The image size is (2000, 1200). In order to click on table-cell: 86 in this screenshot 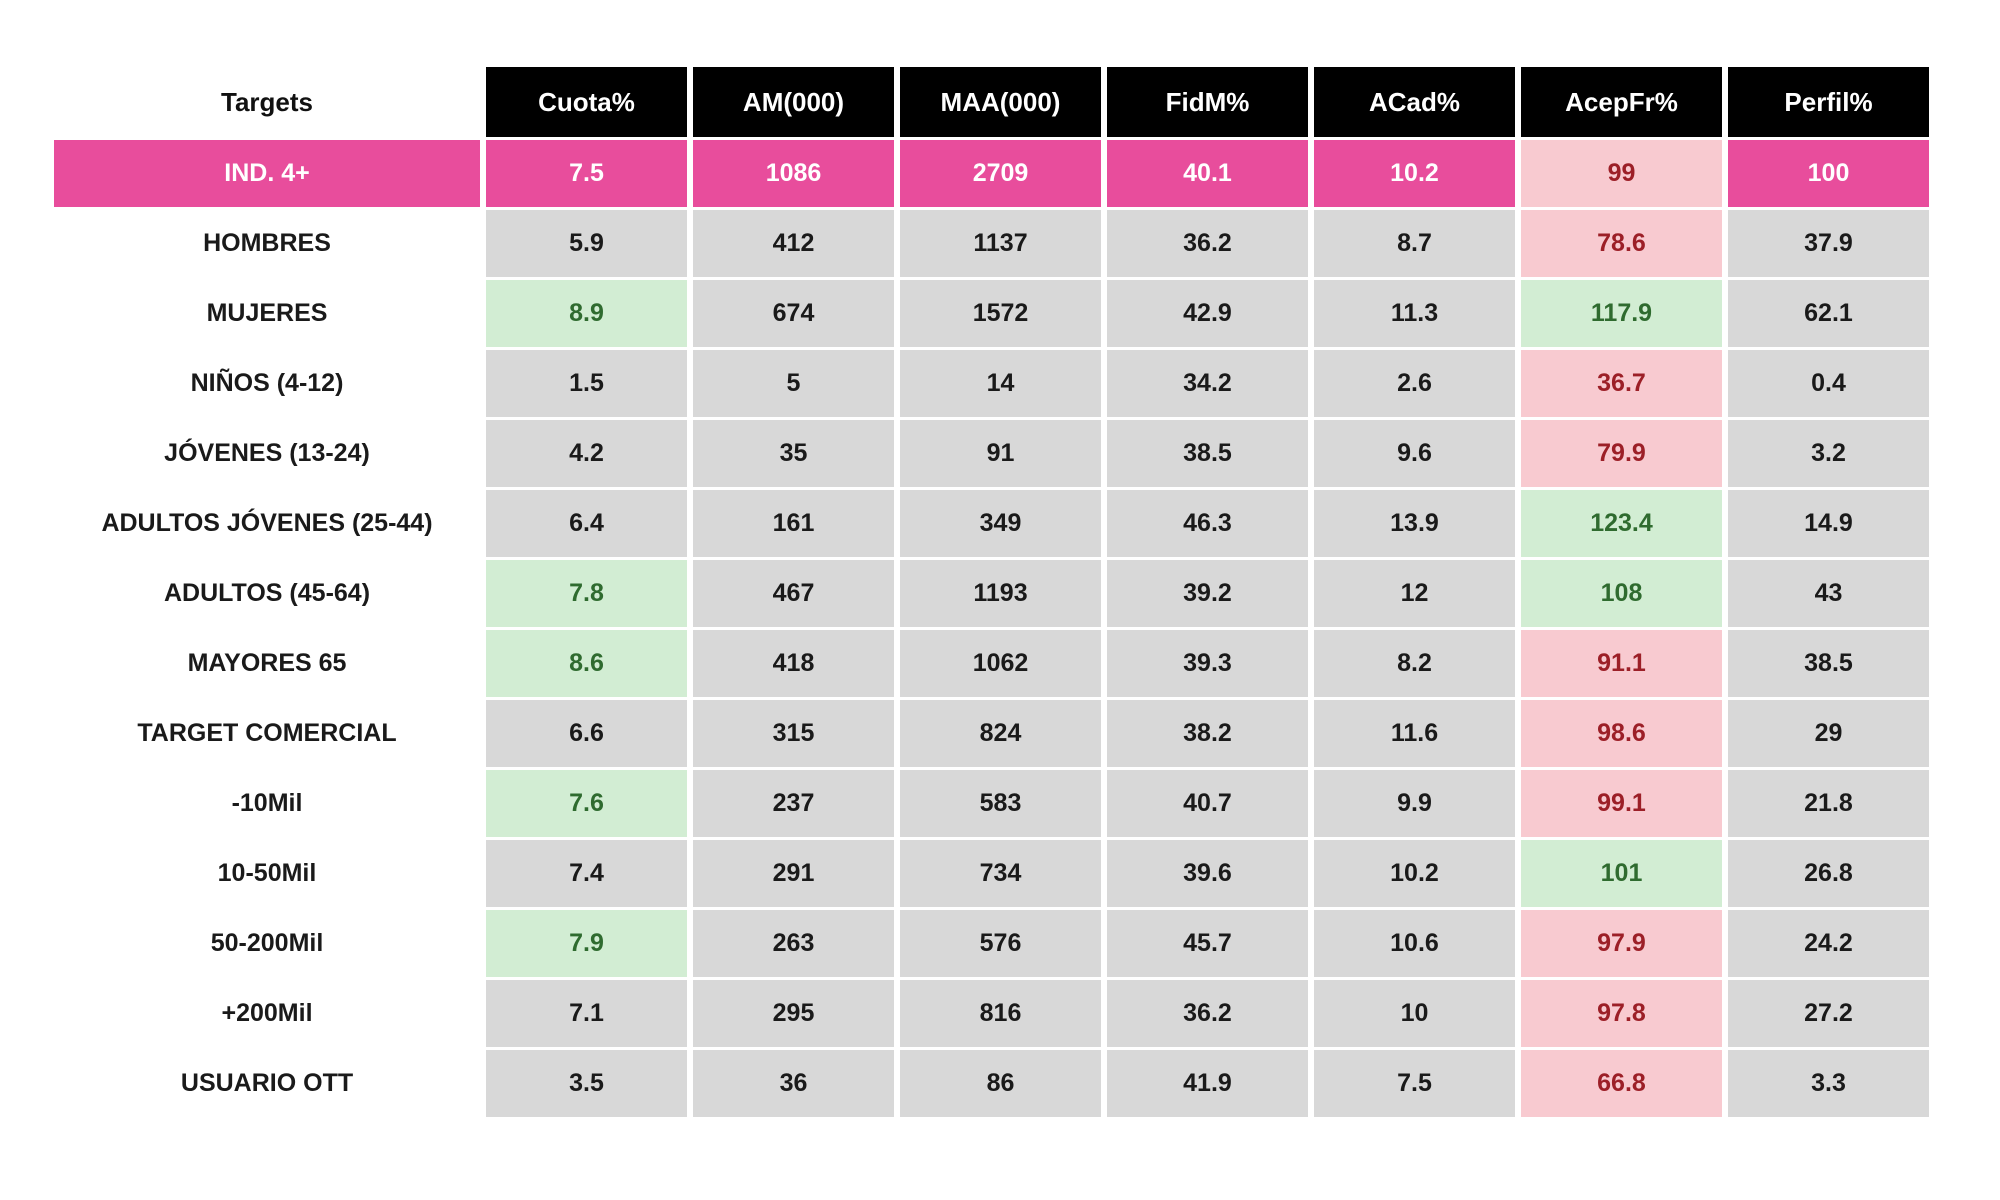, I will do `click(1000, 1083)`.